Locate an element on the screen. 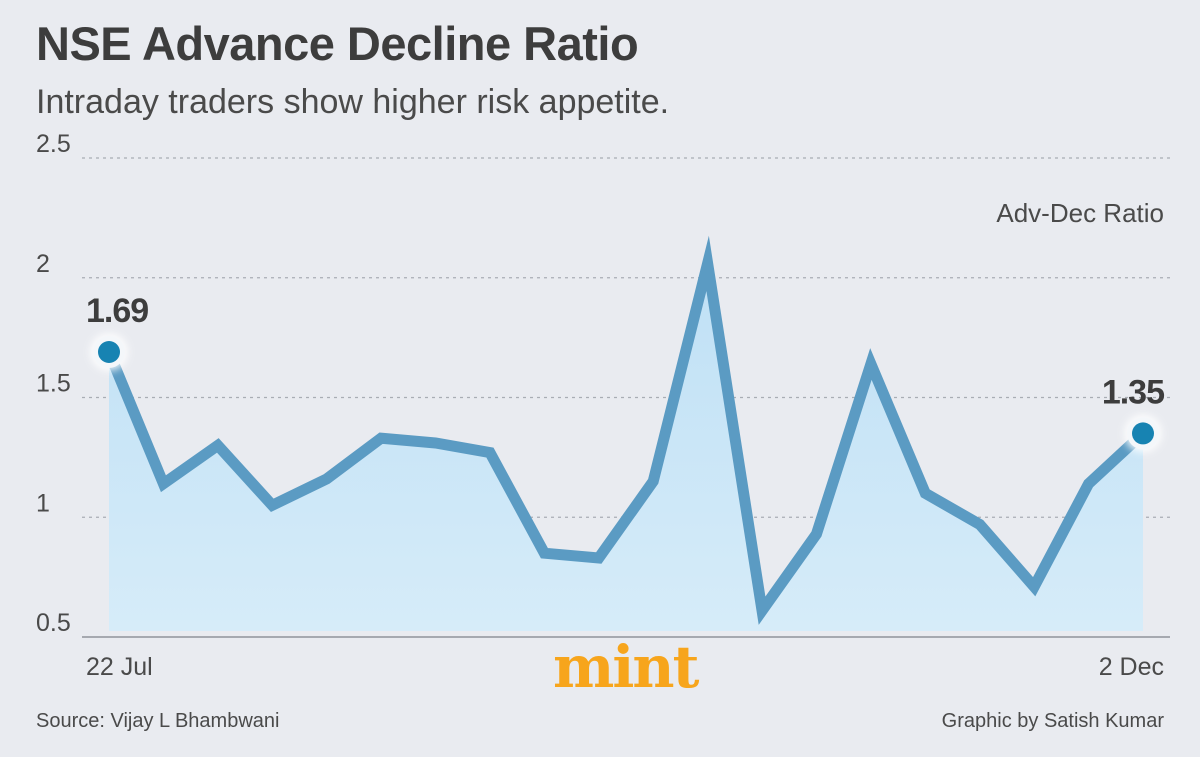 The image size is (1200, 757). graphic-credit: Graphic by Satish Kumar is located at coordinates (1052, 721).